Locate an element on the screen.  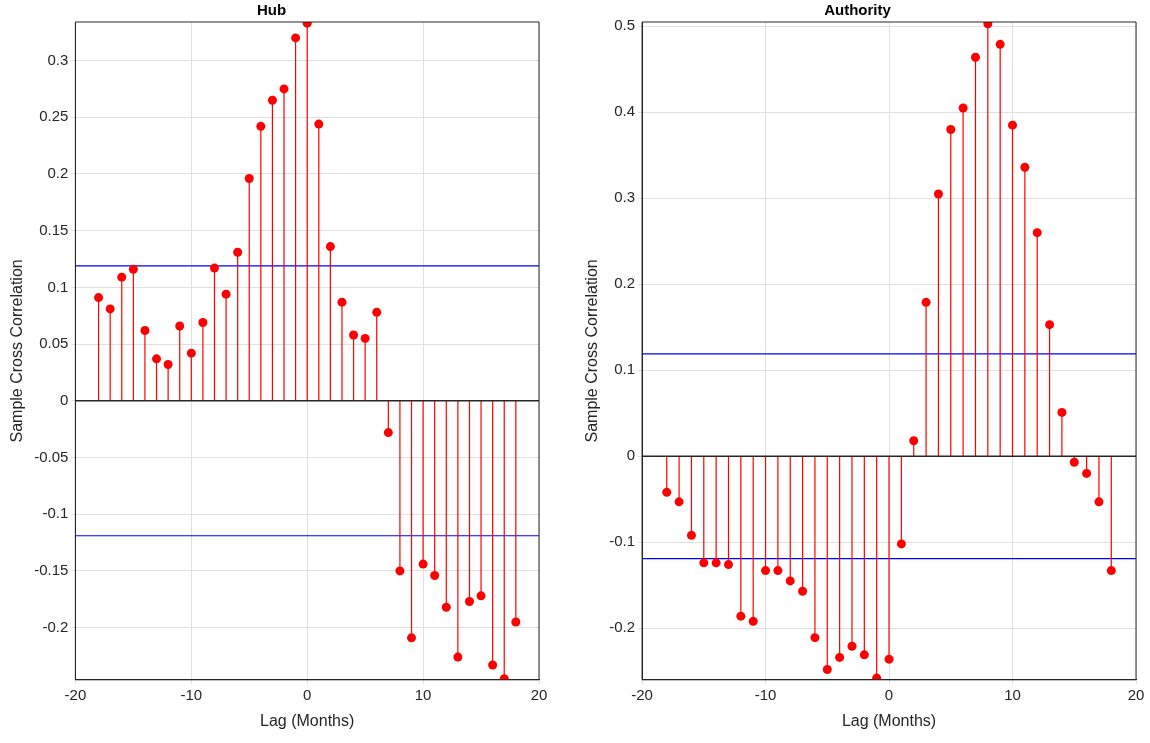
chart-title: Hub is located at coordinates (271, 10).